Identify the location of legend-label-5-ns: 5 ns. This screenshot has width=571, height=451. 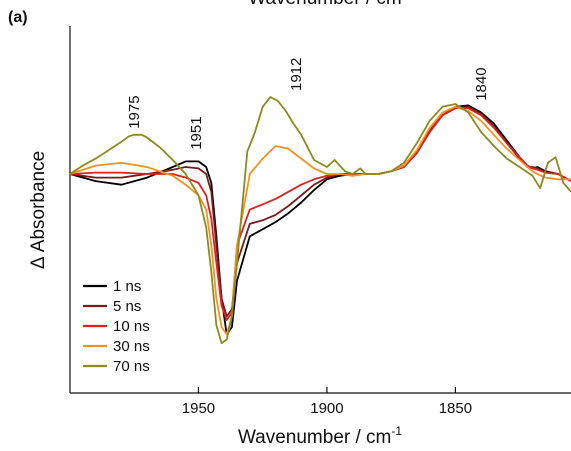
(127, 306).